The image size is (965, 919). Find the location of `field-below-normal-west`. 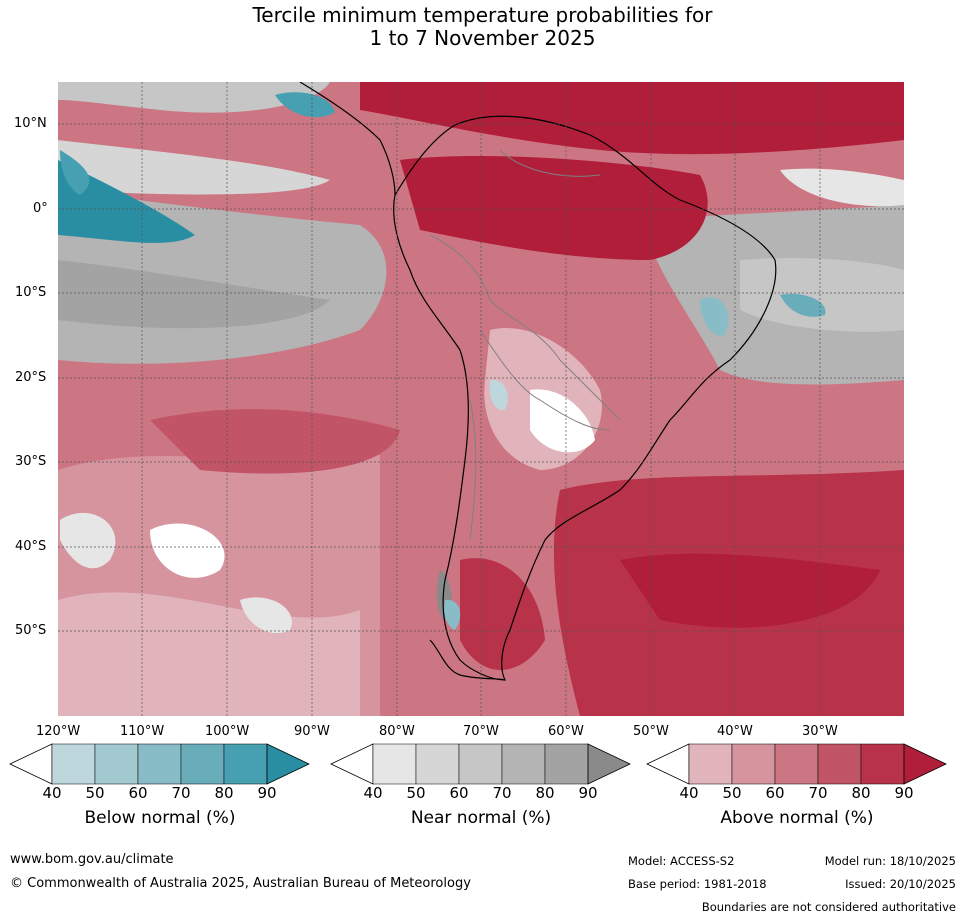

field-below-normal-west is located at coordinates (126, 201).